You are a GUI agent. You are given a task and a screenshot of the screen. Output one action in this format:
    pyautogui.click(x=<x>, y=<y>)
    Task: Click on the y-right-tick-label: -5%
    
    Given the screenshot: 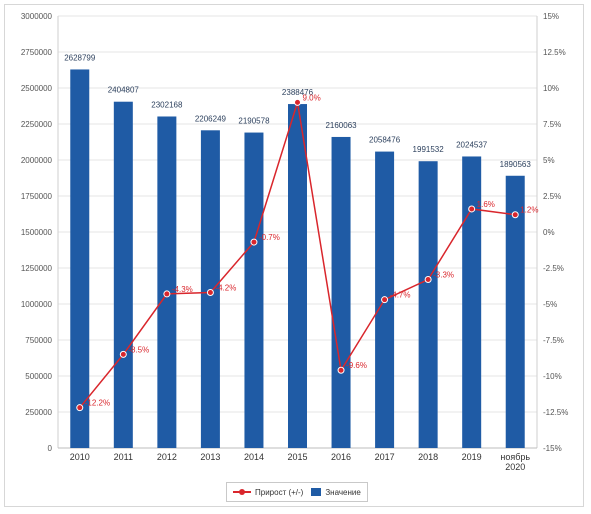 What is the action you would take?
    pyautogui.click(x=550, y=304)
    